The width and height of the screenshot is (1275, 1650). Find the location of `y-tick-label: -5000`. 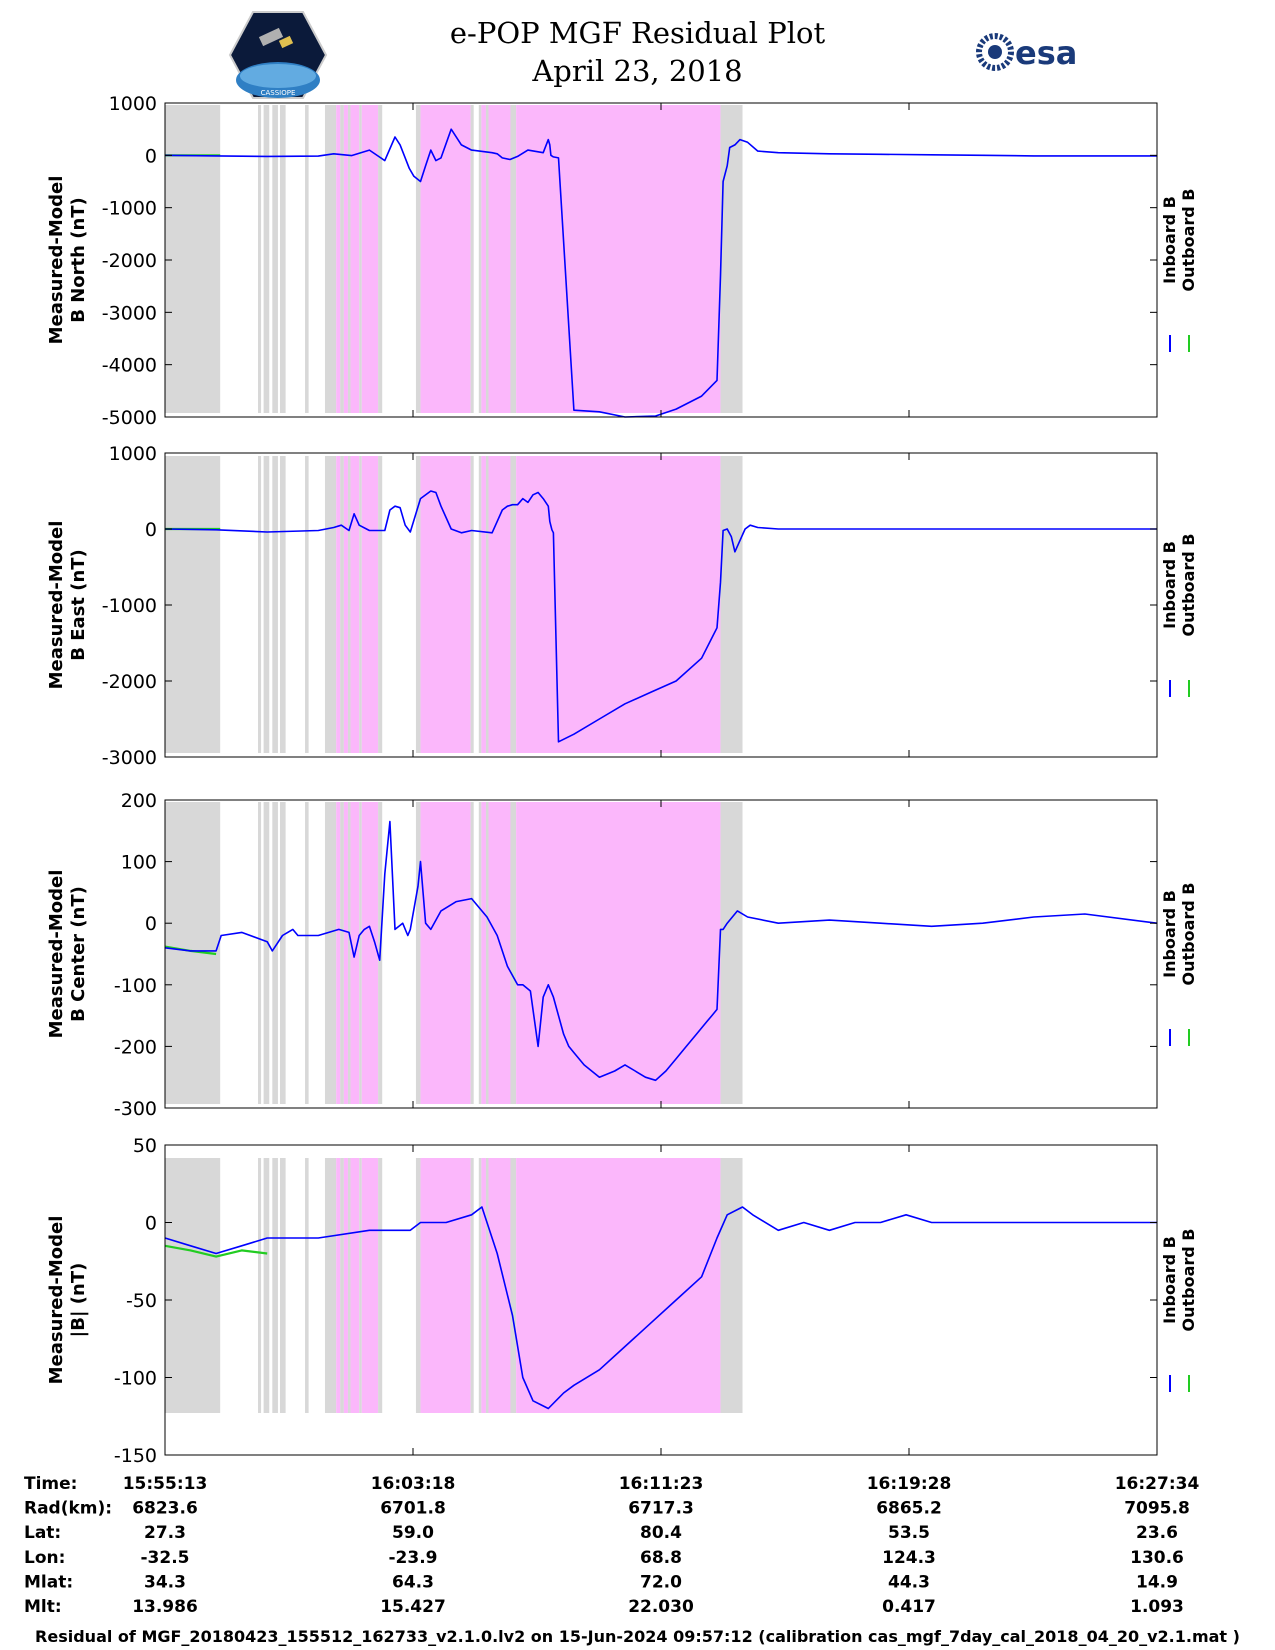

y-tick-label: -5000 is located at coordinates (129, 418).